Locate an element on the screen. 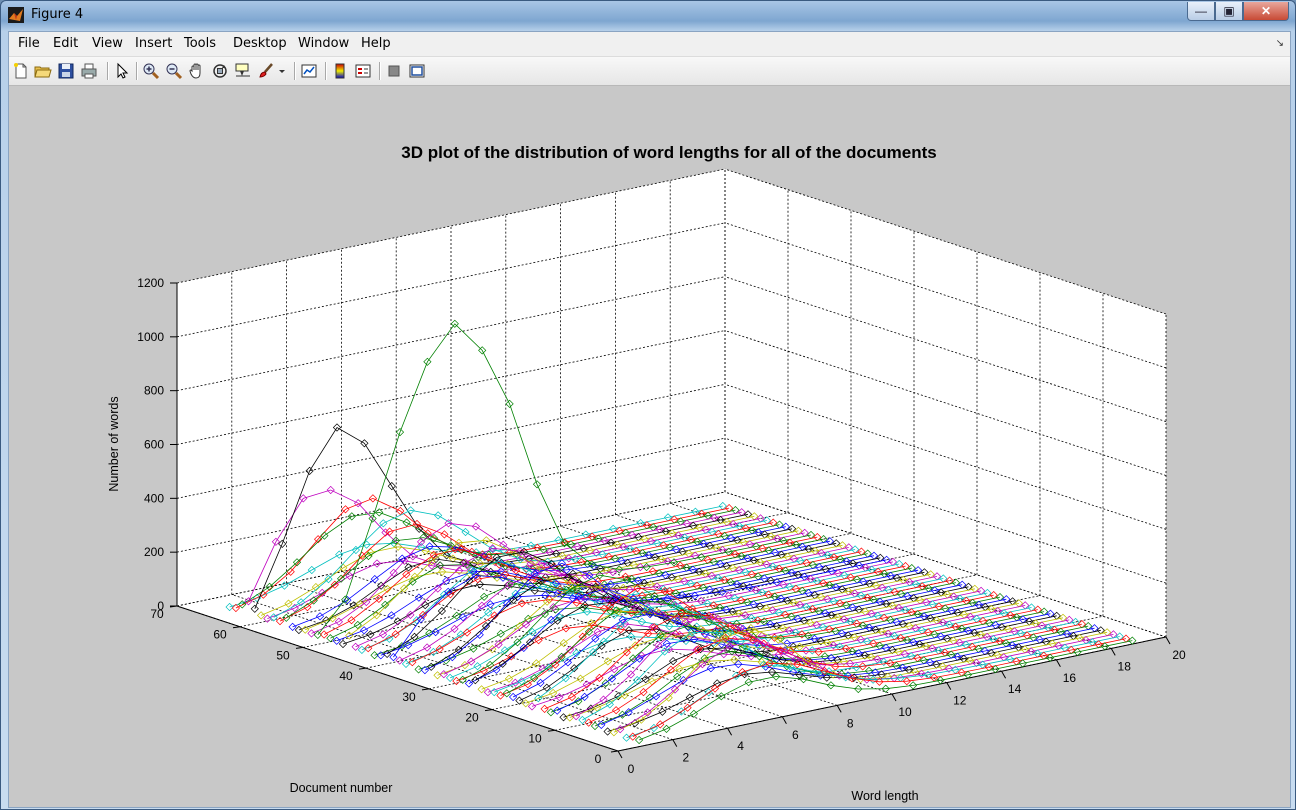 The height and width of the screenshot is (810, 1296). data-cursor-icon is located at coordinates (243, 71).